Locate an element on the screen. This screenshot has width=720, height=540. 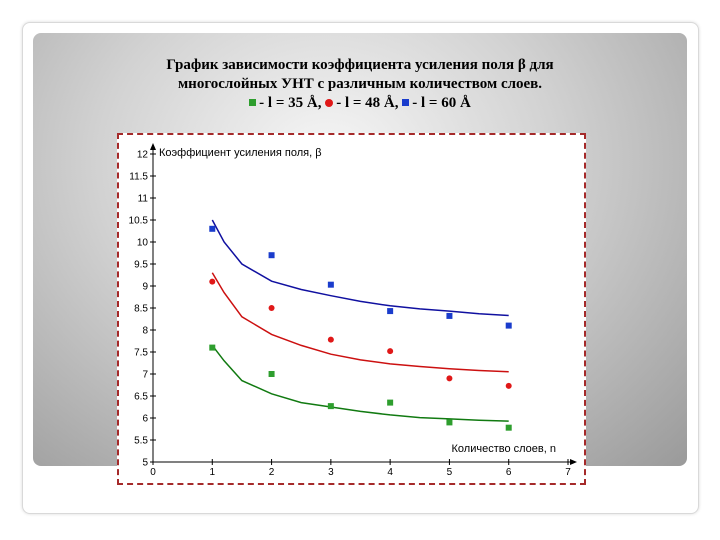
x-axis-label: Количество слоев, n is located at coordinates (504, 449).